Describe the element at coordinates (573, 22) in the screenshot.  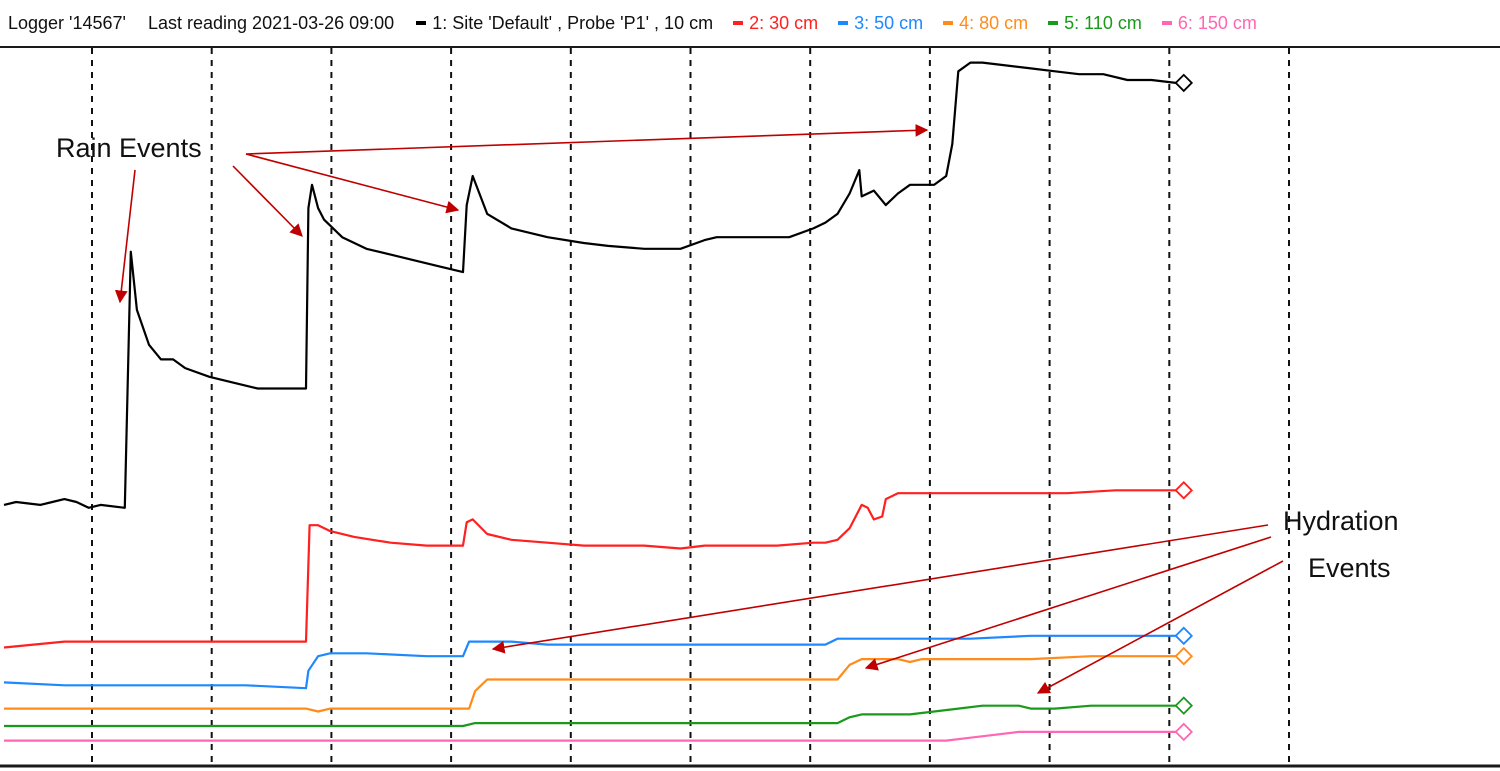
I see `legend-label: 1: Site 'Default' , Probe 'P1' , 10 cm` at that location.